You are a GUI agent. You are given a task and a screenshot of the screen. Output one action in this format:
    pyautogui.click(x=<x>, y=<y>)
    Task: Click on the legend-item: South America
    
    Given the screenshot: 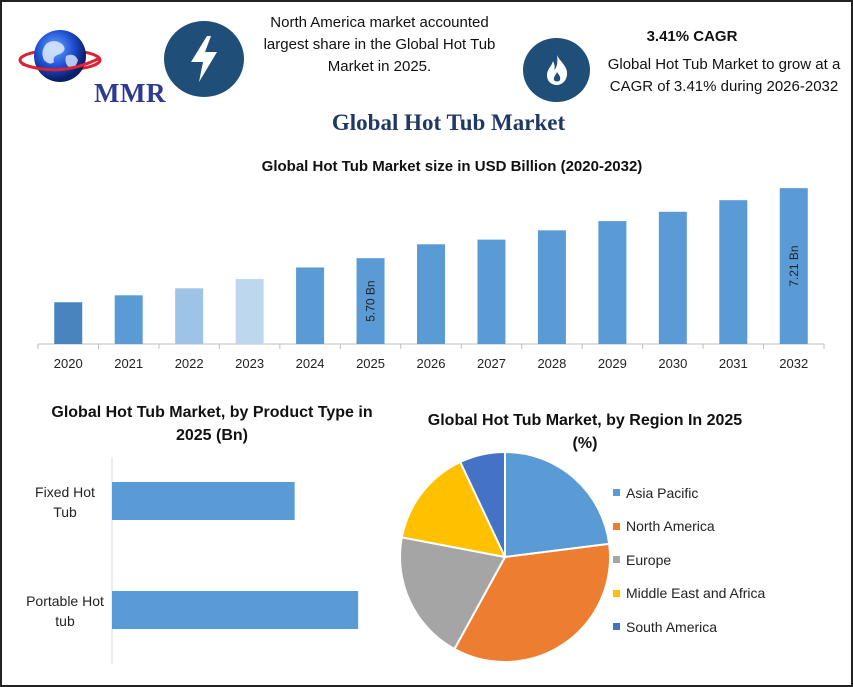 What is the action you would take?
    pyautogui.click(x=689, y=627)
    